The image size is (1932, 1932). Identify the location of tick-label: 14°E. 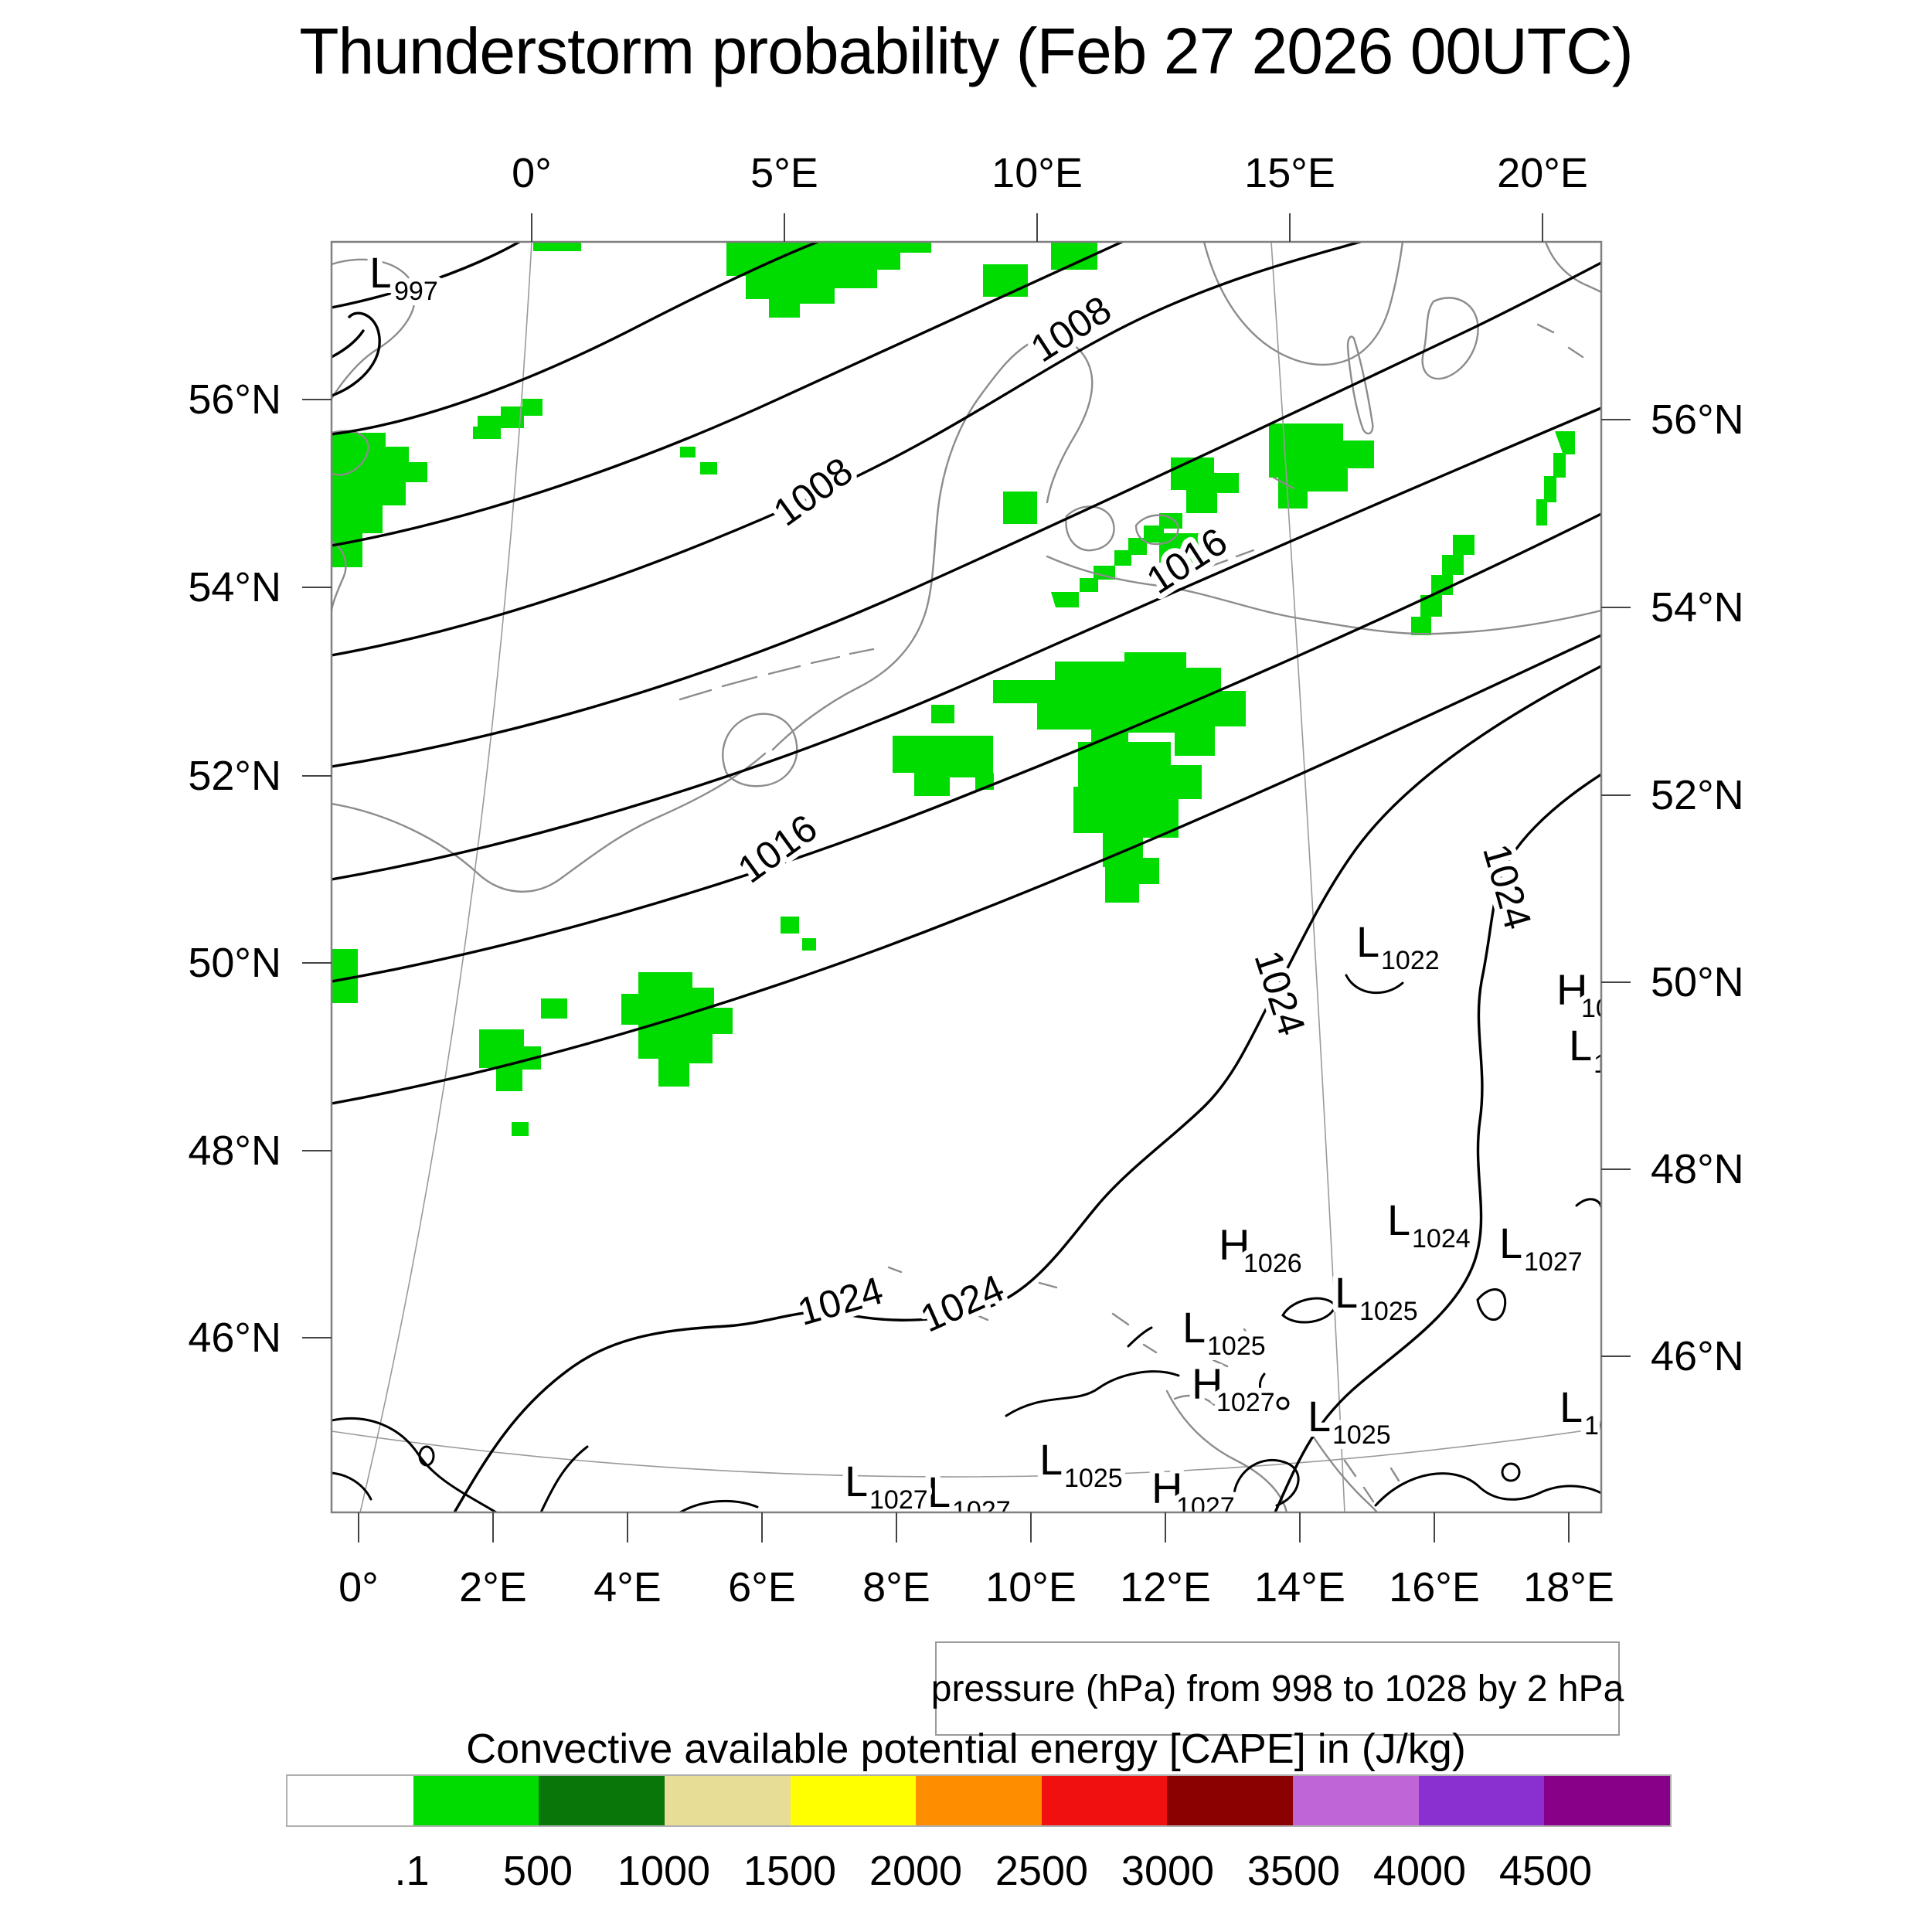
(1299, 1587).